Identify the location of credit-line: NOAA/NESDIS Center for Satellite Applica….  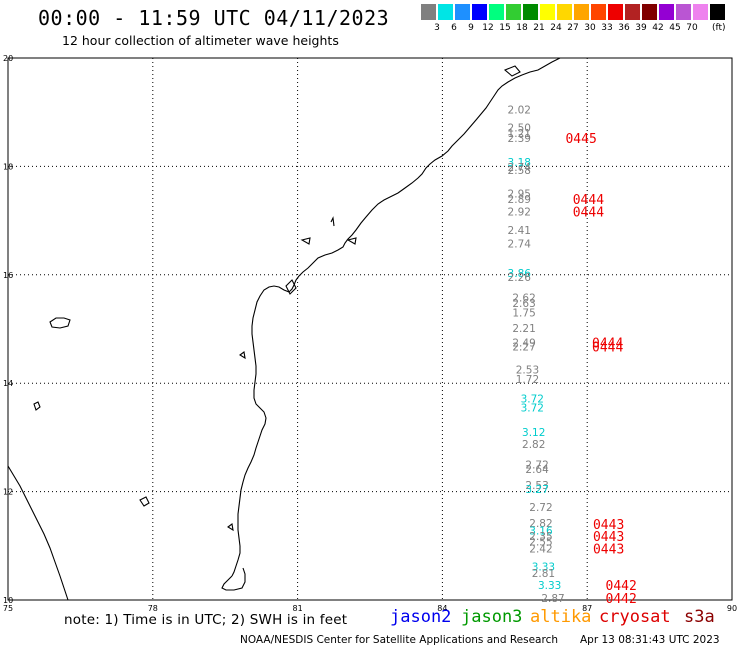
(399, 640).